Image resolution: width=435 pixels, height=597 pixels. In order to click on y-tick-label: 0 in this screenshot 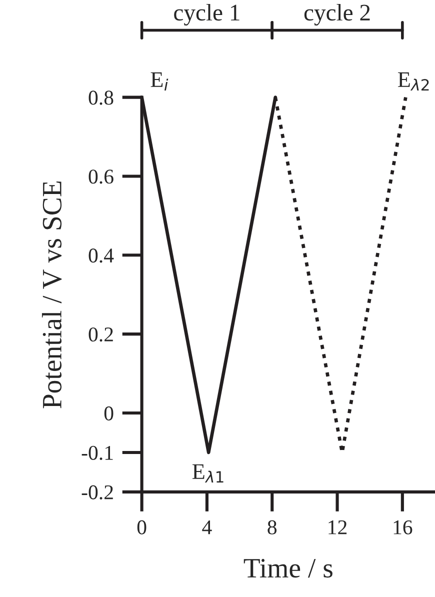, I will do `click(109, 413)`.